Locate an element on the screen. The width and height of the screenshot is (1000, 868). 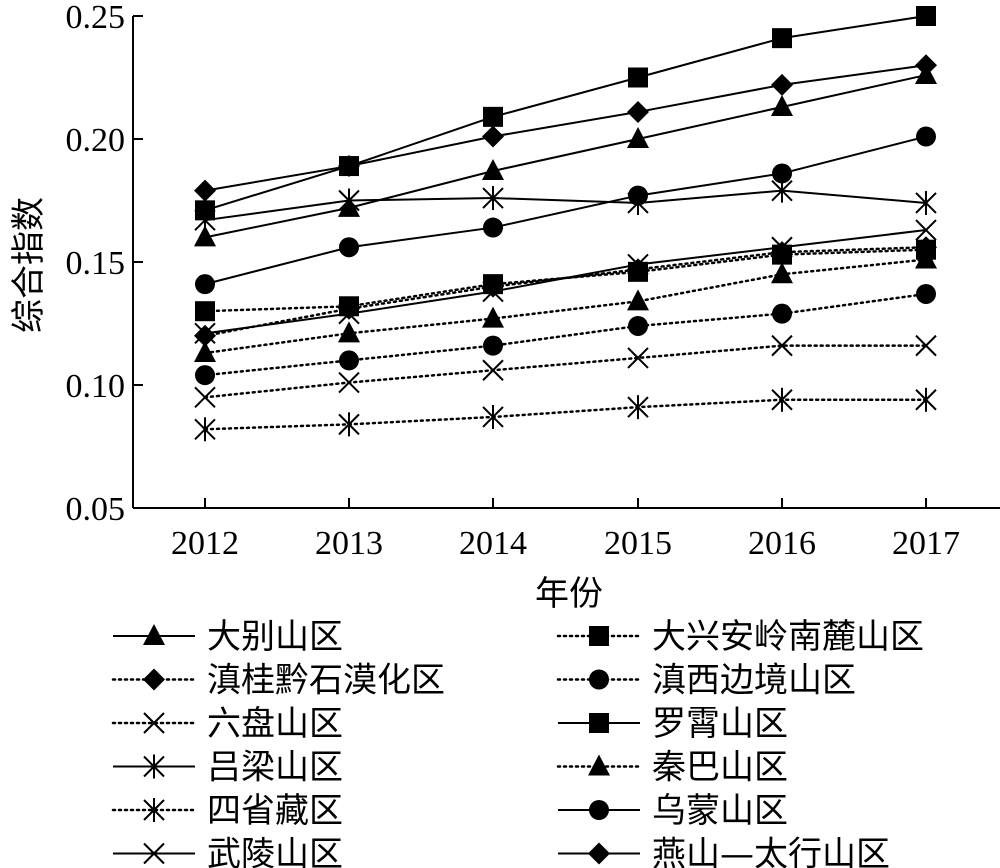
x-axis-title: 年份 is located at coordinates (569, 594).